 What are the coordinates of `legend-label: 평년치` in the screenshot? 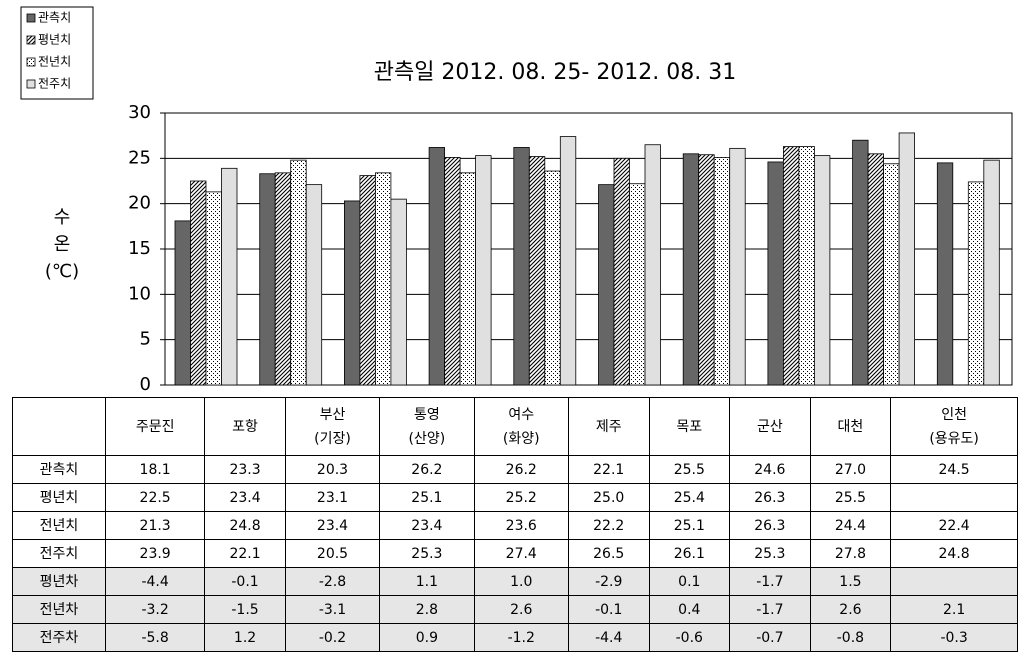 It's located at (54, 40).